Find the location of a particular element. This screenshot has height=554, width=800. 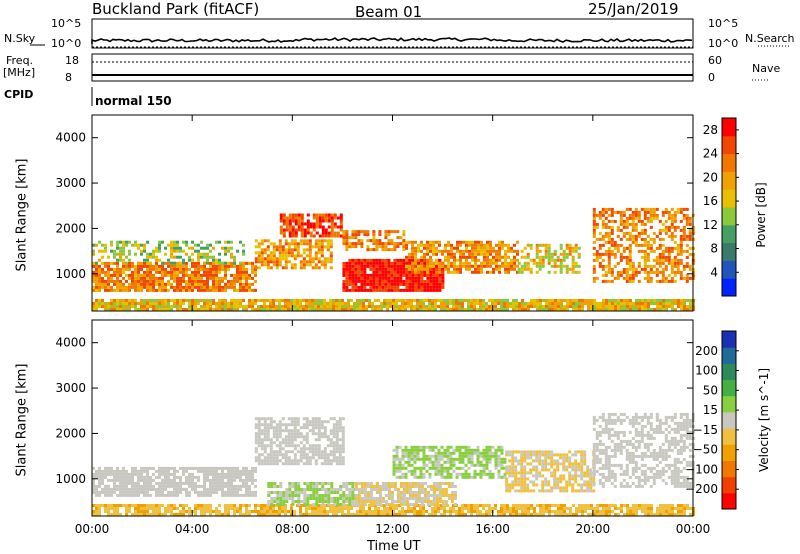

nsky-tick-top: 10^5 is located at coordinates (66, 23).